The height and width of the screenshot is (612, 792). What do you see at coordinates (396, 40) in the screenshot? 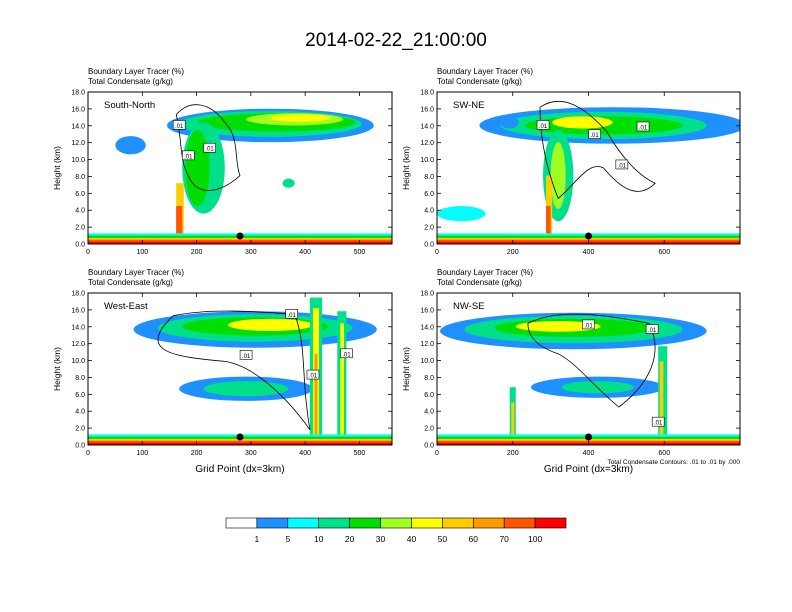
I see `figure-title: 2014-02-22_21:00:00` at bounding box center [396, 40].